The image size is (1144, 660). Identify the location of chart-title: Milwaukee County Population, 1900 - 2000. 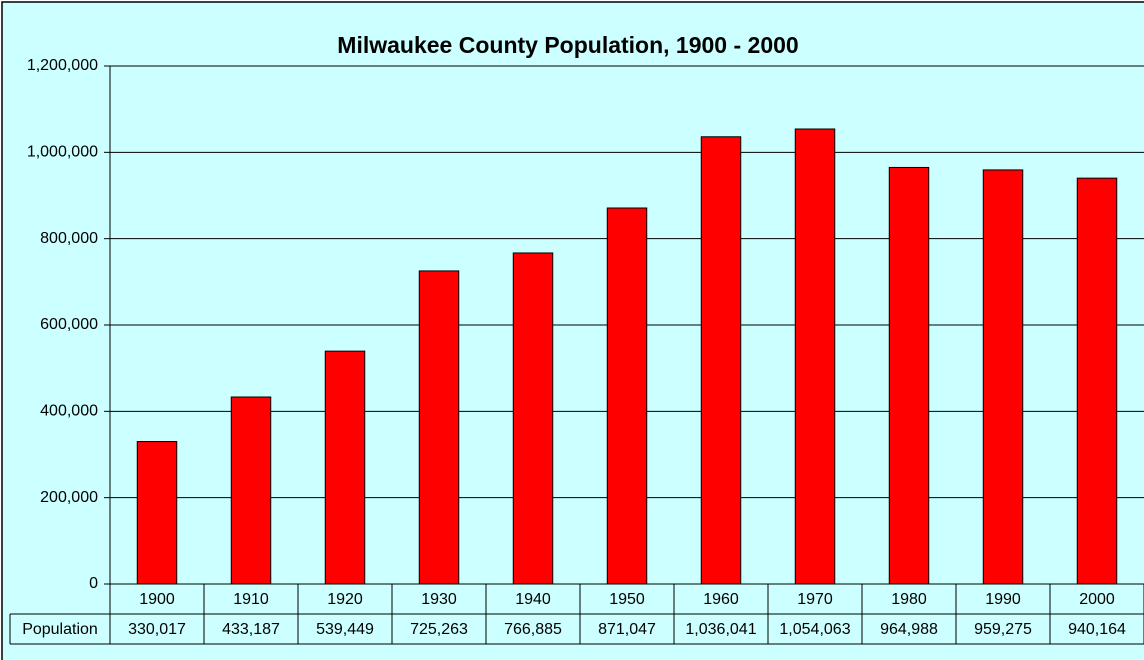
(567, 45).